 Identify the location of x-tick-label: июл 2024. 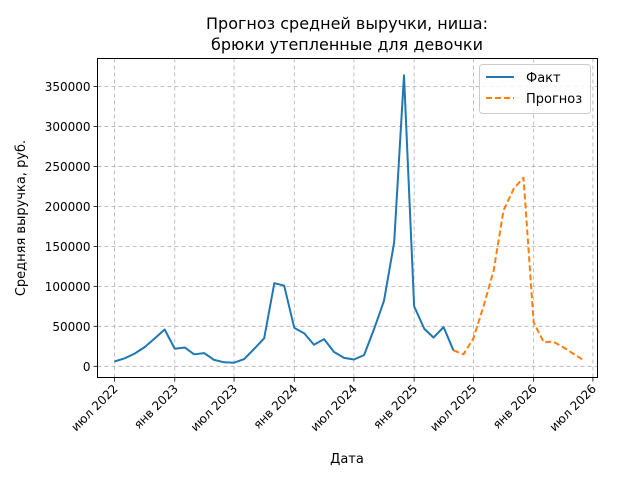
(334, 408).